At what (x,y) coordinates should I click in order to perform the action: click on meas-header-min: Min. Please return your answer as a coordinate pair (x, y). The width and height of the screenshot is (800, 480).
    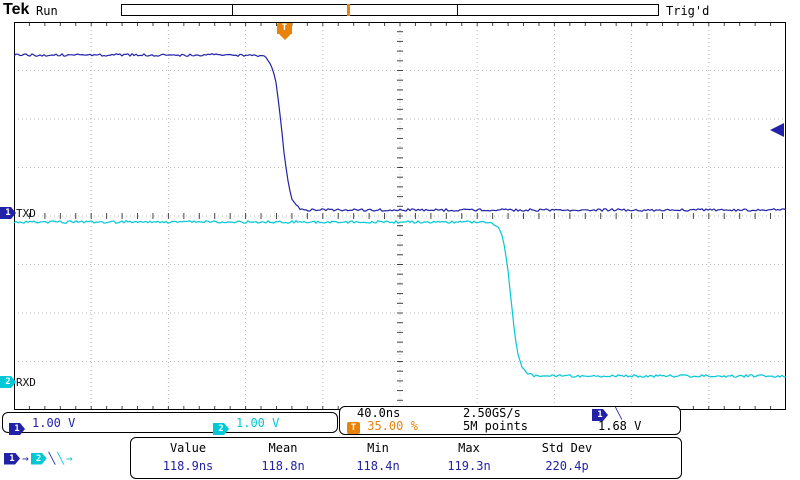
    Looking at the image, I should click on (378, 448).